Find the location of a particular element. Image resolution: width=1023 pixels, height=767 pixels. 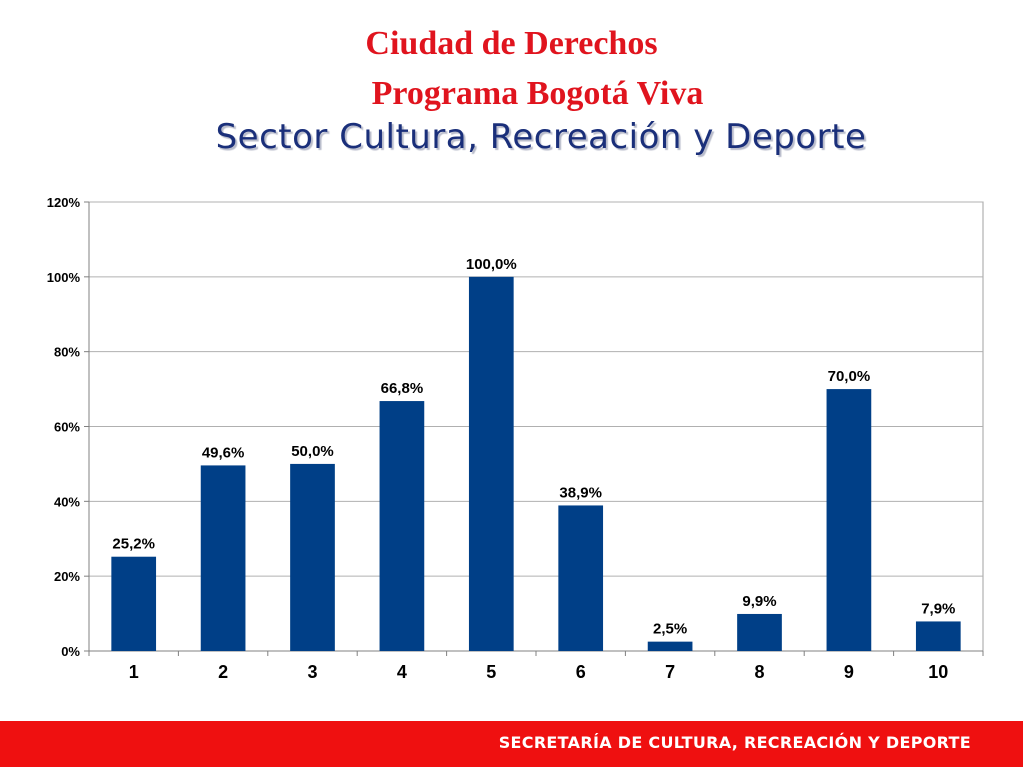

bar-data-label: 100,0% is located at coordinates (491, 264).